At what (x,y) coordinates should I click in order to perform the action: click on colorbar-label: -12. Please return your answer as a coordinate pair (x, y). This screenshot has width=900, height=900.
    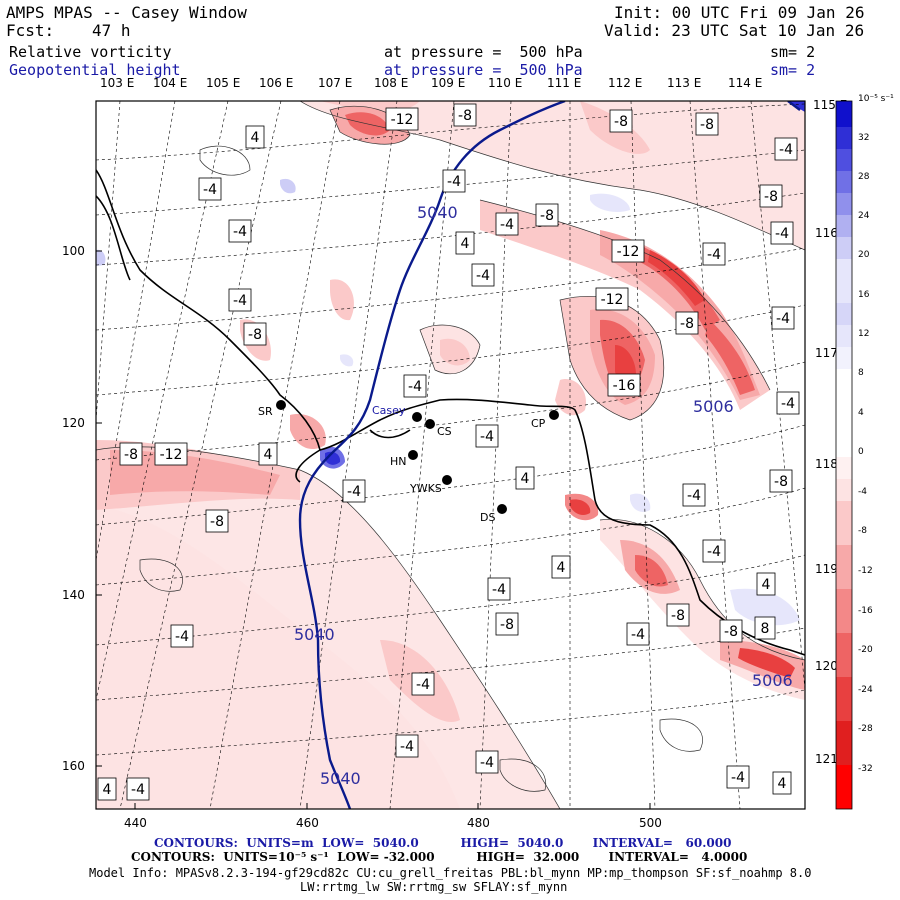
    Looking at the image, I should click on (865, 571).